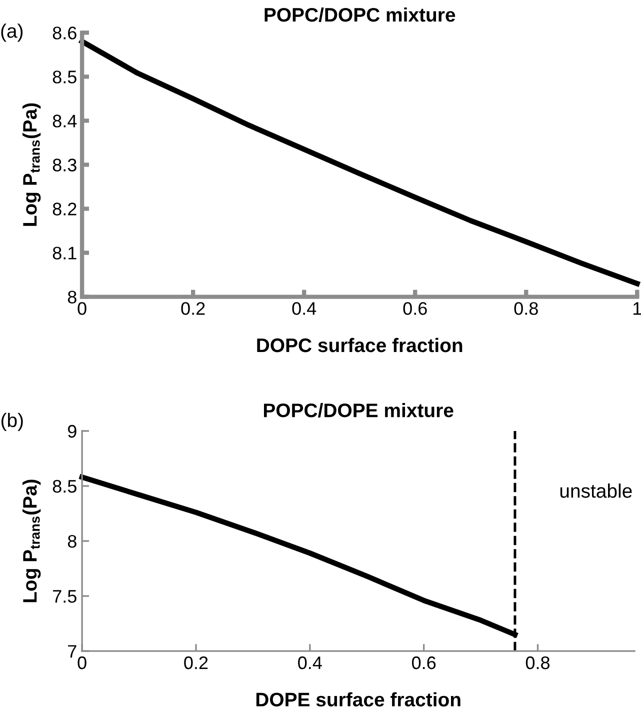 This screenshot has height=710, width=641. I want to click on text: (a), so click(12, 33).